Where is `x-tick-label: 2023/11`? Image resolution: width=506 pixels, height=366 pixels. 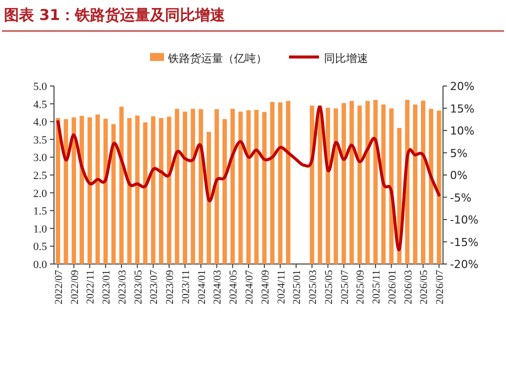
x-tick-label: 2023/11 is located at coordinates (186, 287).